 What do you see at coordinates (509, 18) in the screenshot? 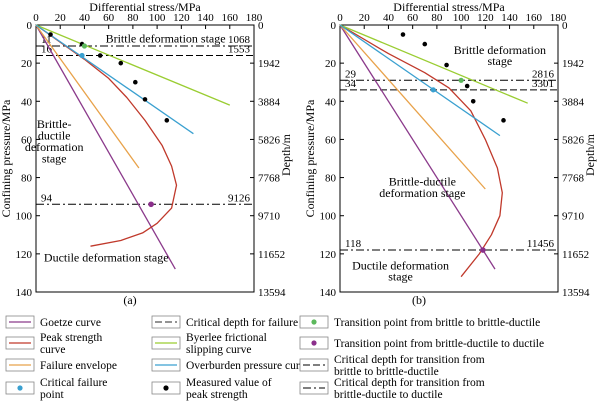
I see `x-tick-label: 140` at bounding box center [509, 18].